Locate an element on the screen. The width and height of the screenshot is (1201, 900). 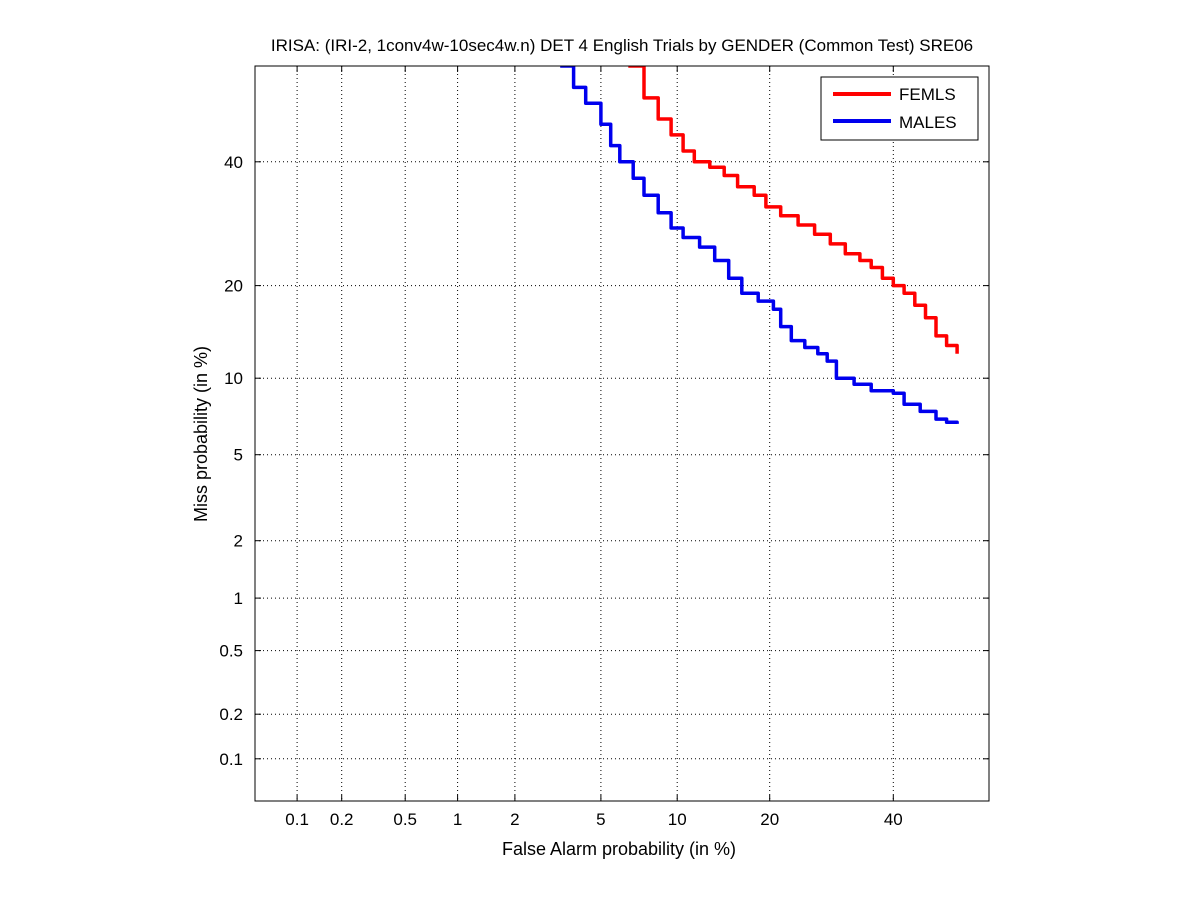
x-tick-label: 10 is located at coordinates (677, 819).